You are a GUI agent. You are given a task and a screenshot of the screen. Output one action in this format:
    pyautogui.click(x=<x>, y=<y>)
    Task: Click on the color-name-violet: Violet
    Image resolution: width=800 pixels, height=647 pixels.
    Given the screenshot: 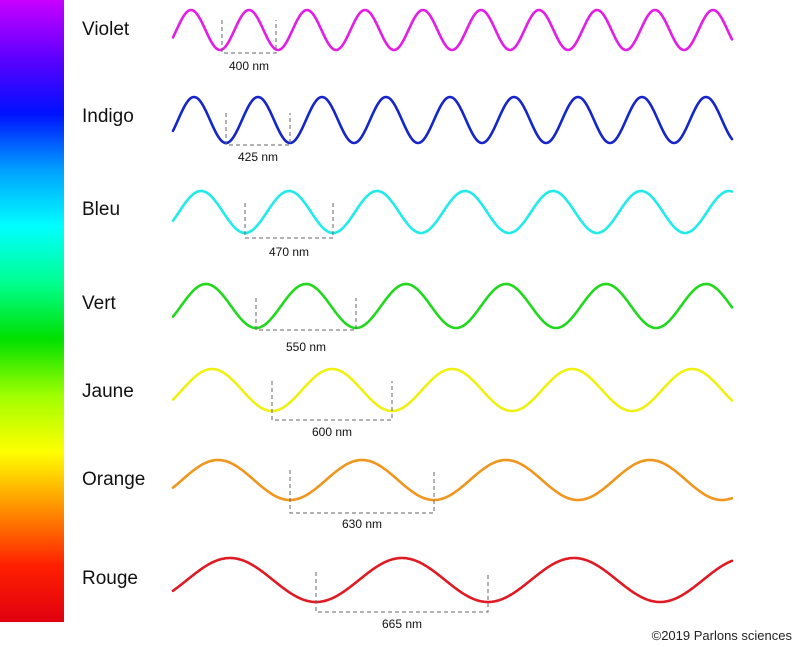 What is the action you would take?
    pyautogui.click(x=106, y=29)
    